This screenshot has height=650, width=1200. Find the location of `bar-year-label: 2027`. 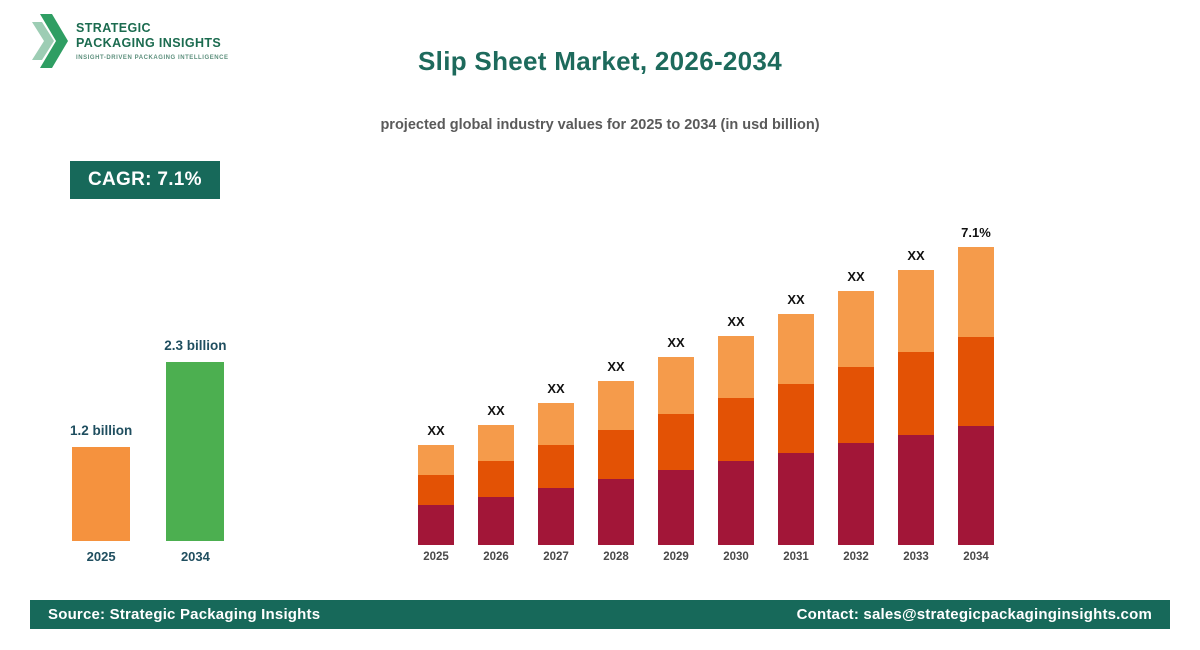

bar-year-label: 2027 is located at coordinates (556, 557).